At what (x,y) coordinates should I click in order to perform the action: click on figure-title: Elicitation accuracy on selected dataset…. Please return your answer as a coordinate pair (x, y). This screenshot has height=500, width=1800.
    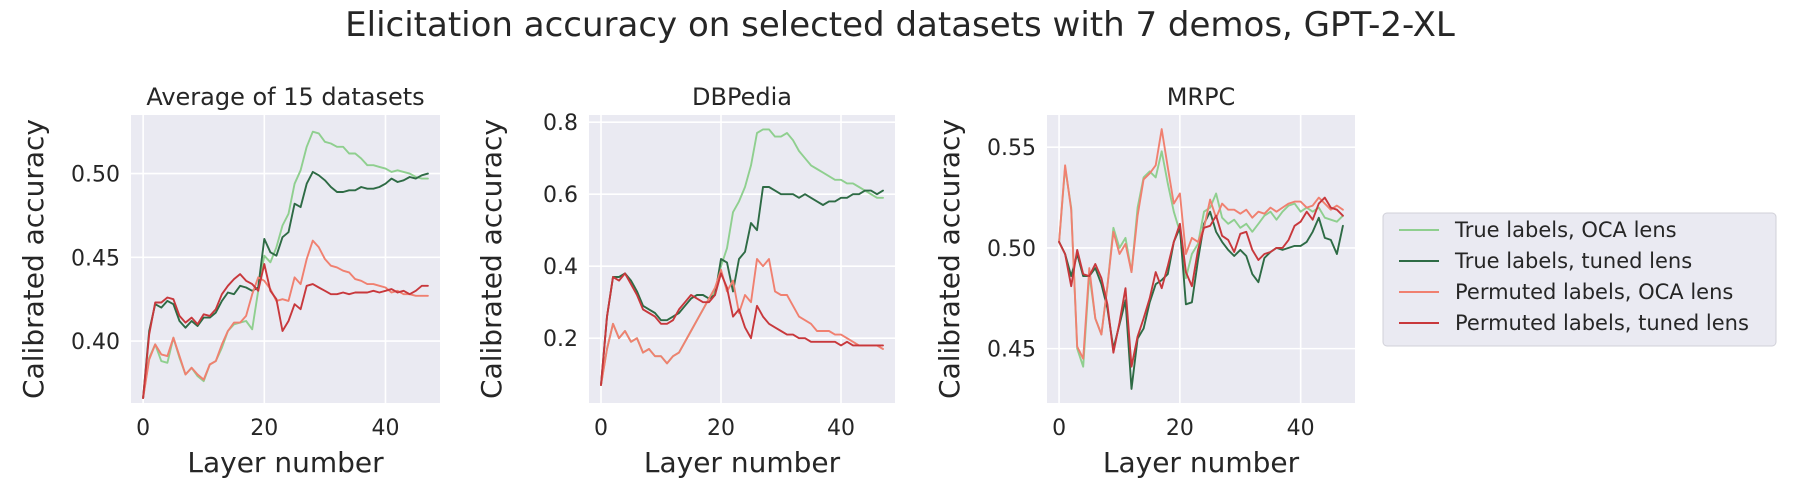
    Looking at the image, I should click on (900, 25).